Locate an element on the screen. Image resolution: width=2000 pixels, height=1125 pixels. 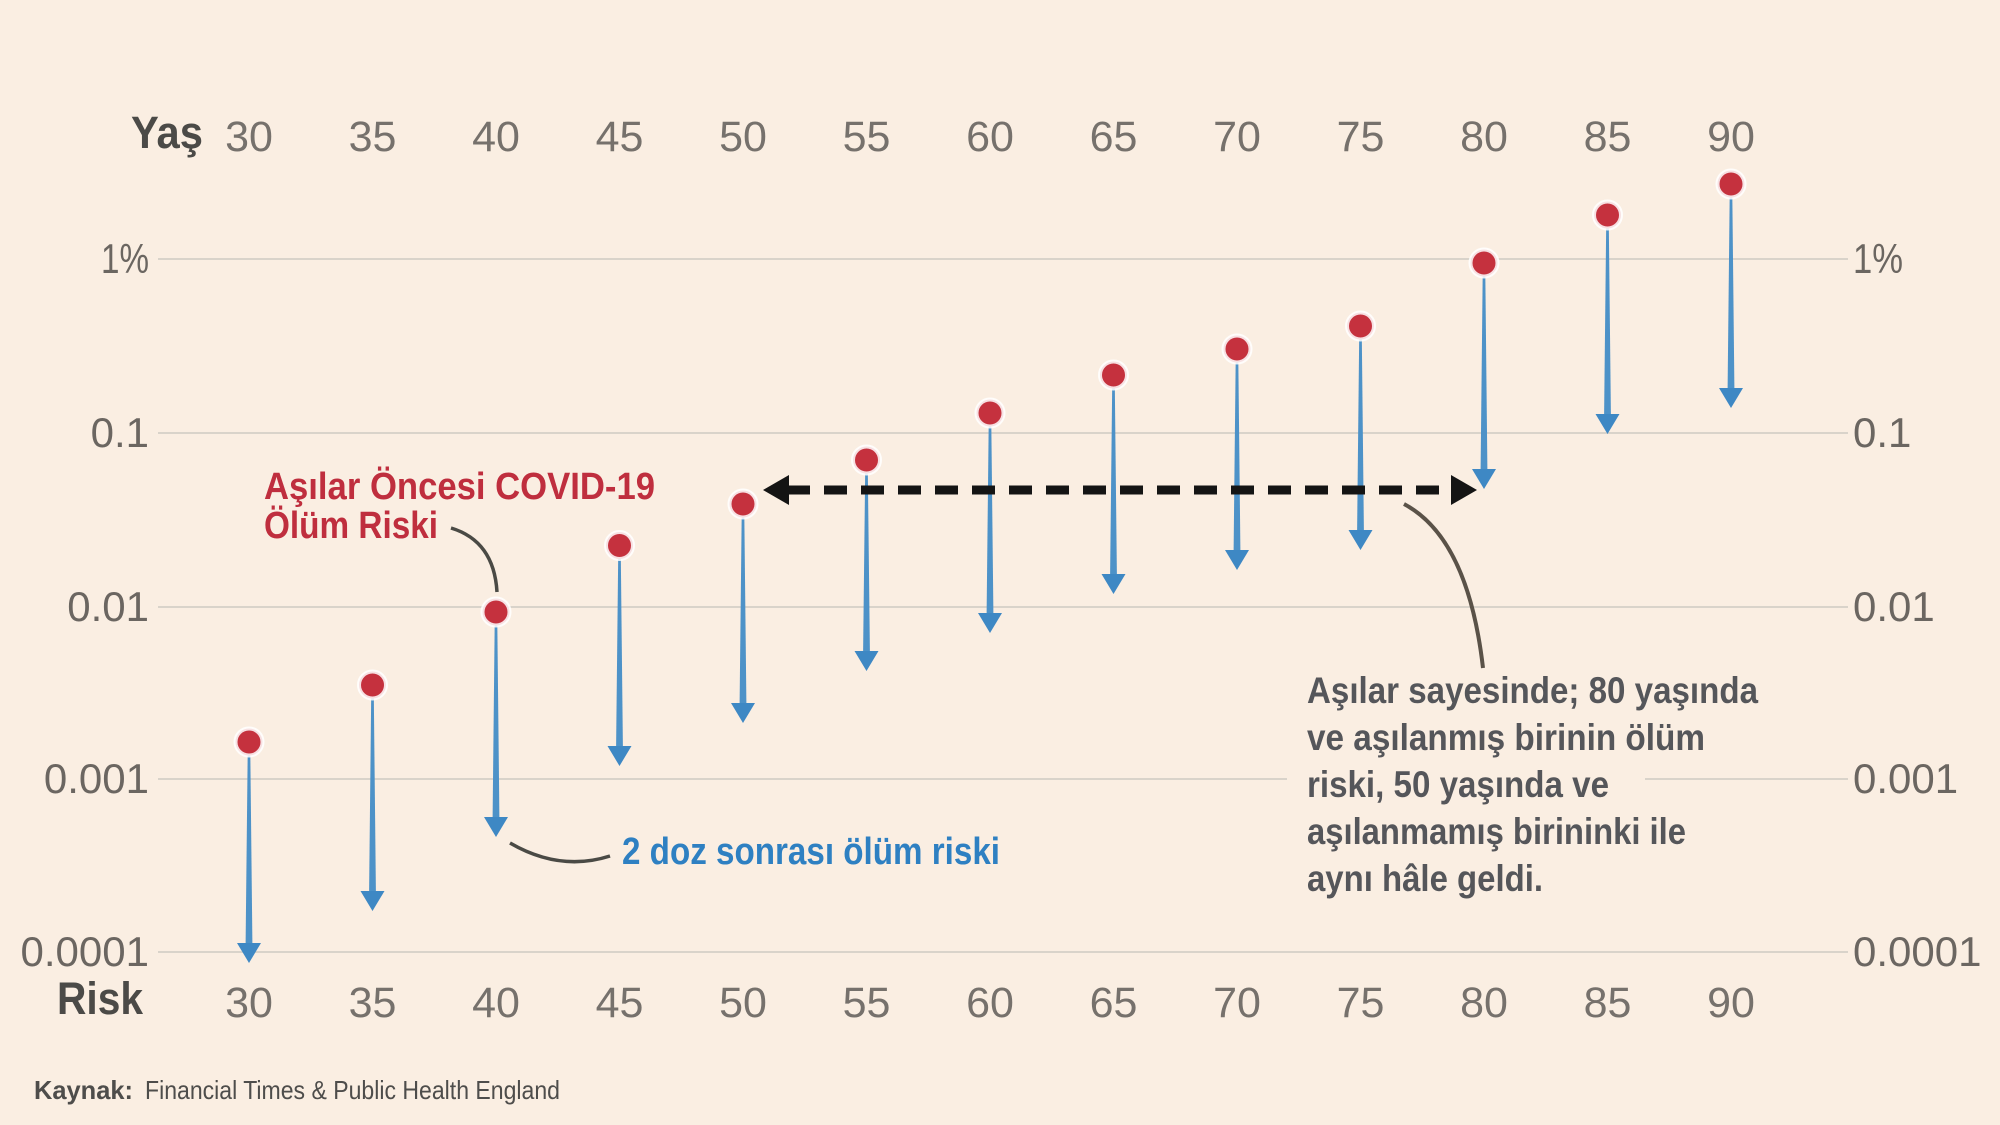
svg-text: aşılanmamış birininki ile is located at coordinates (1496, 831).